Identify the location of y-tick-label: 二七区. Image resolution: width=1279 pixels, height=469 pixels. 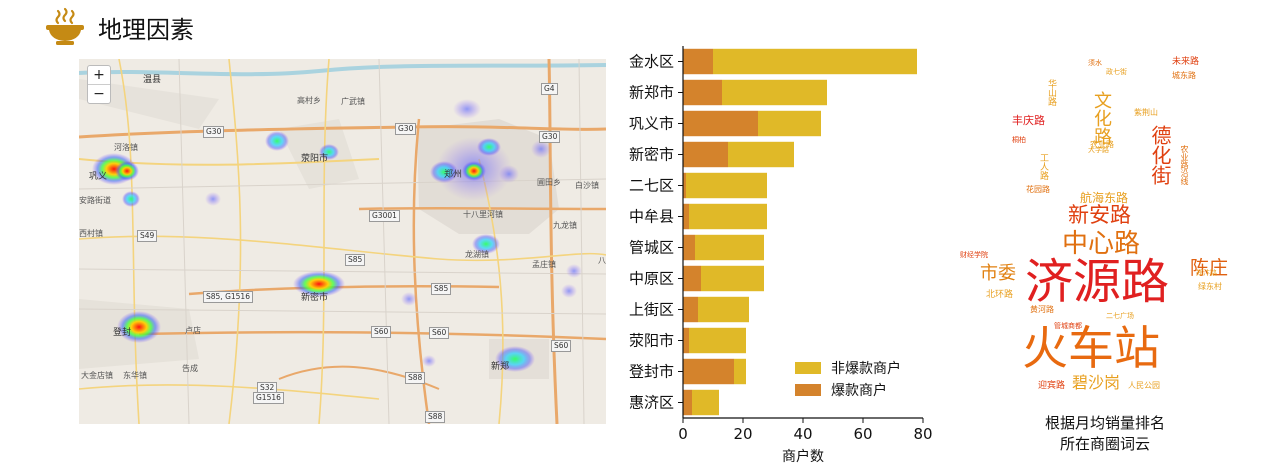
(651, 186).